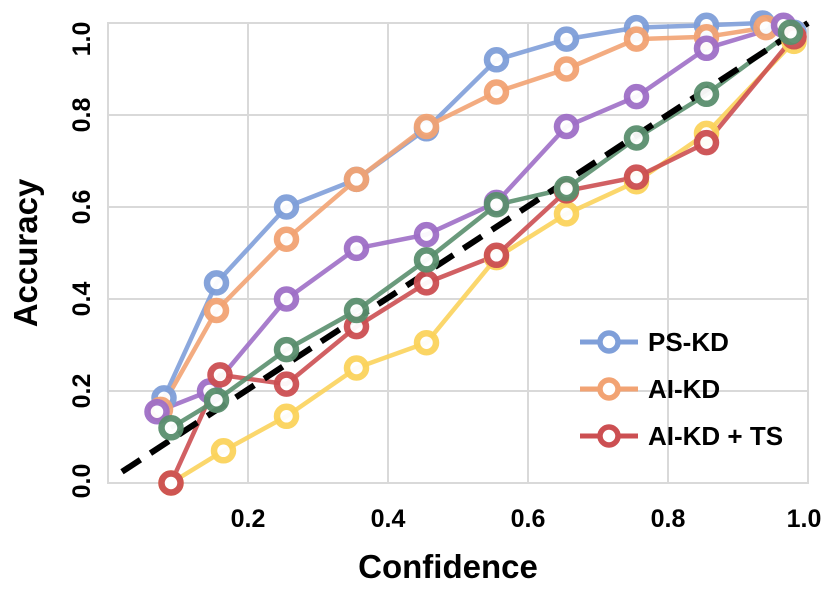  I want to click on x-tick-label: 0.2, so click(248, 519).